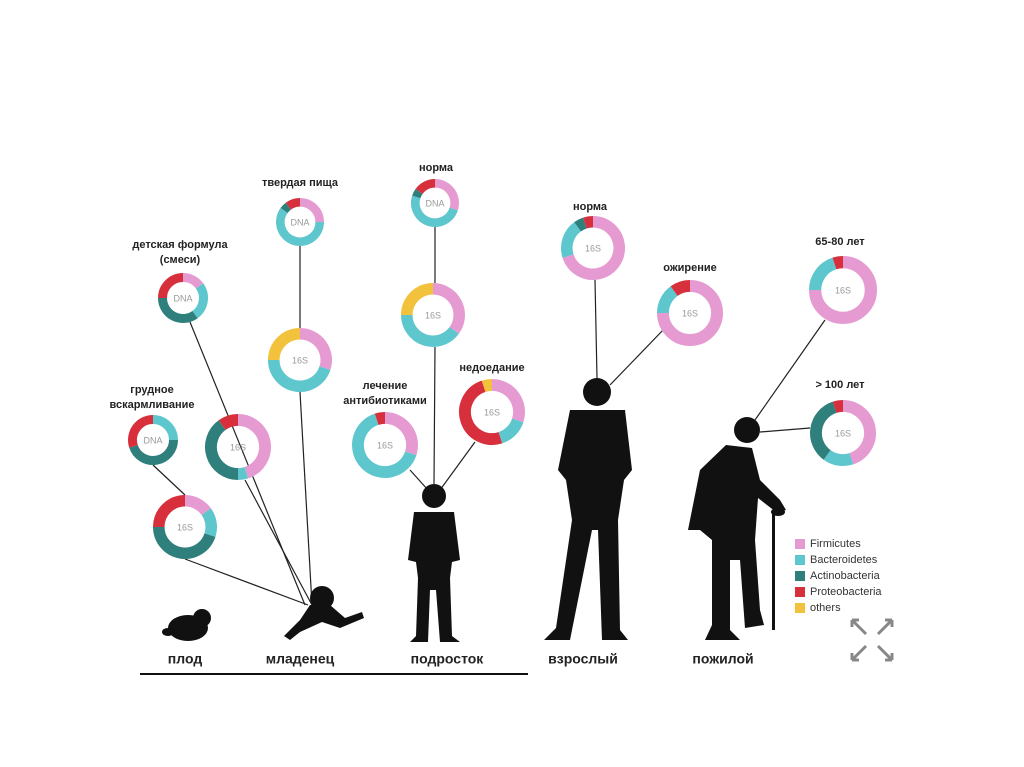 This screenshot has height=767, width=1024. I want to click on child, so click(434, 563).